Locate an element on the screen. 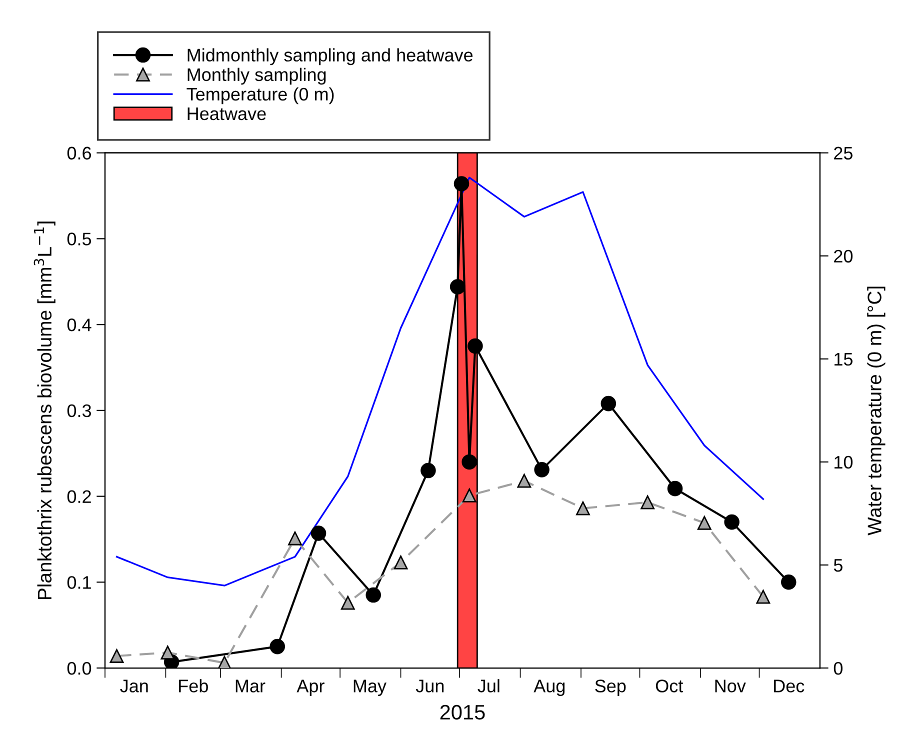  y2-tick-label: 15 is located at coordinates (843, 359).